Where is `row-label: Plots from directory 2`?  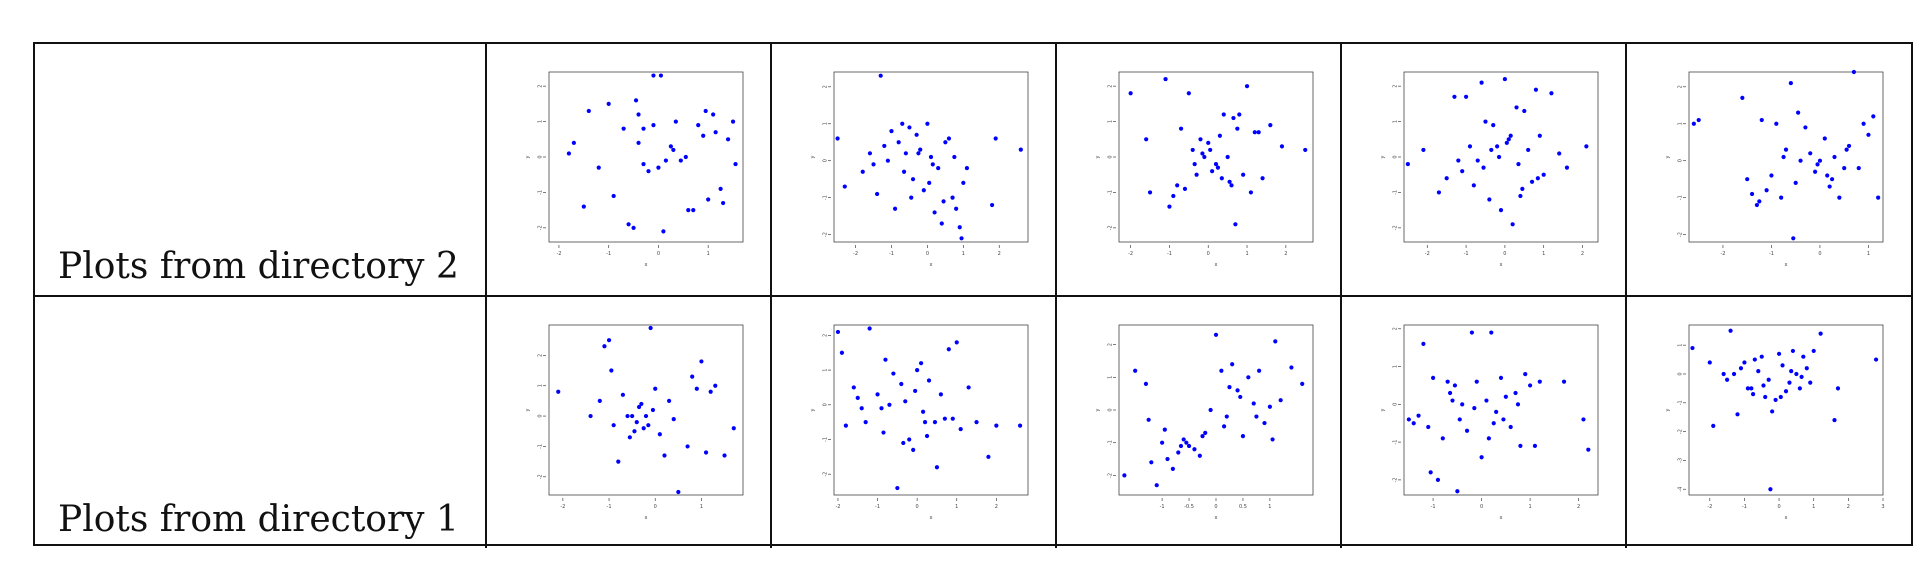 row-label: Plots from directory 2 is located at coordinates (258, 266).